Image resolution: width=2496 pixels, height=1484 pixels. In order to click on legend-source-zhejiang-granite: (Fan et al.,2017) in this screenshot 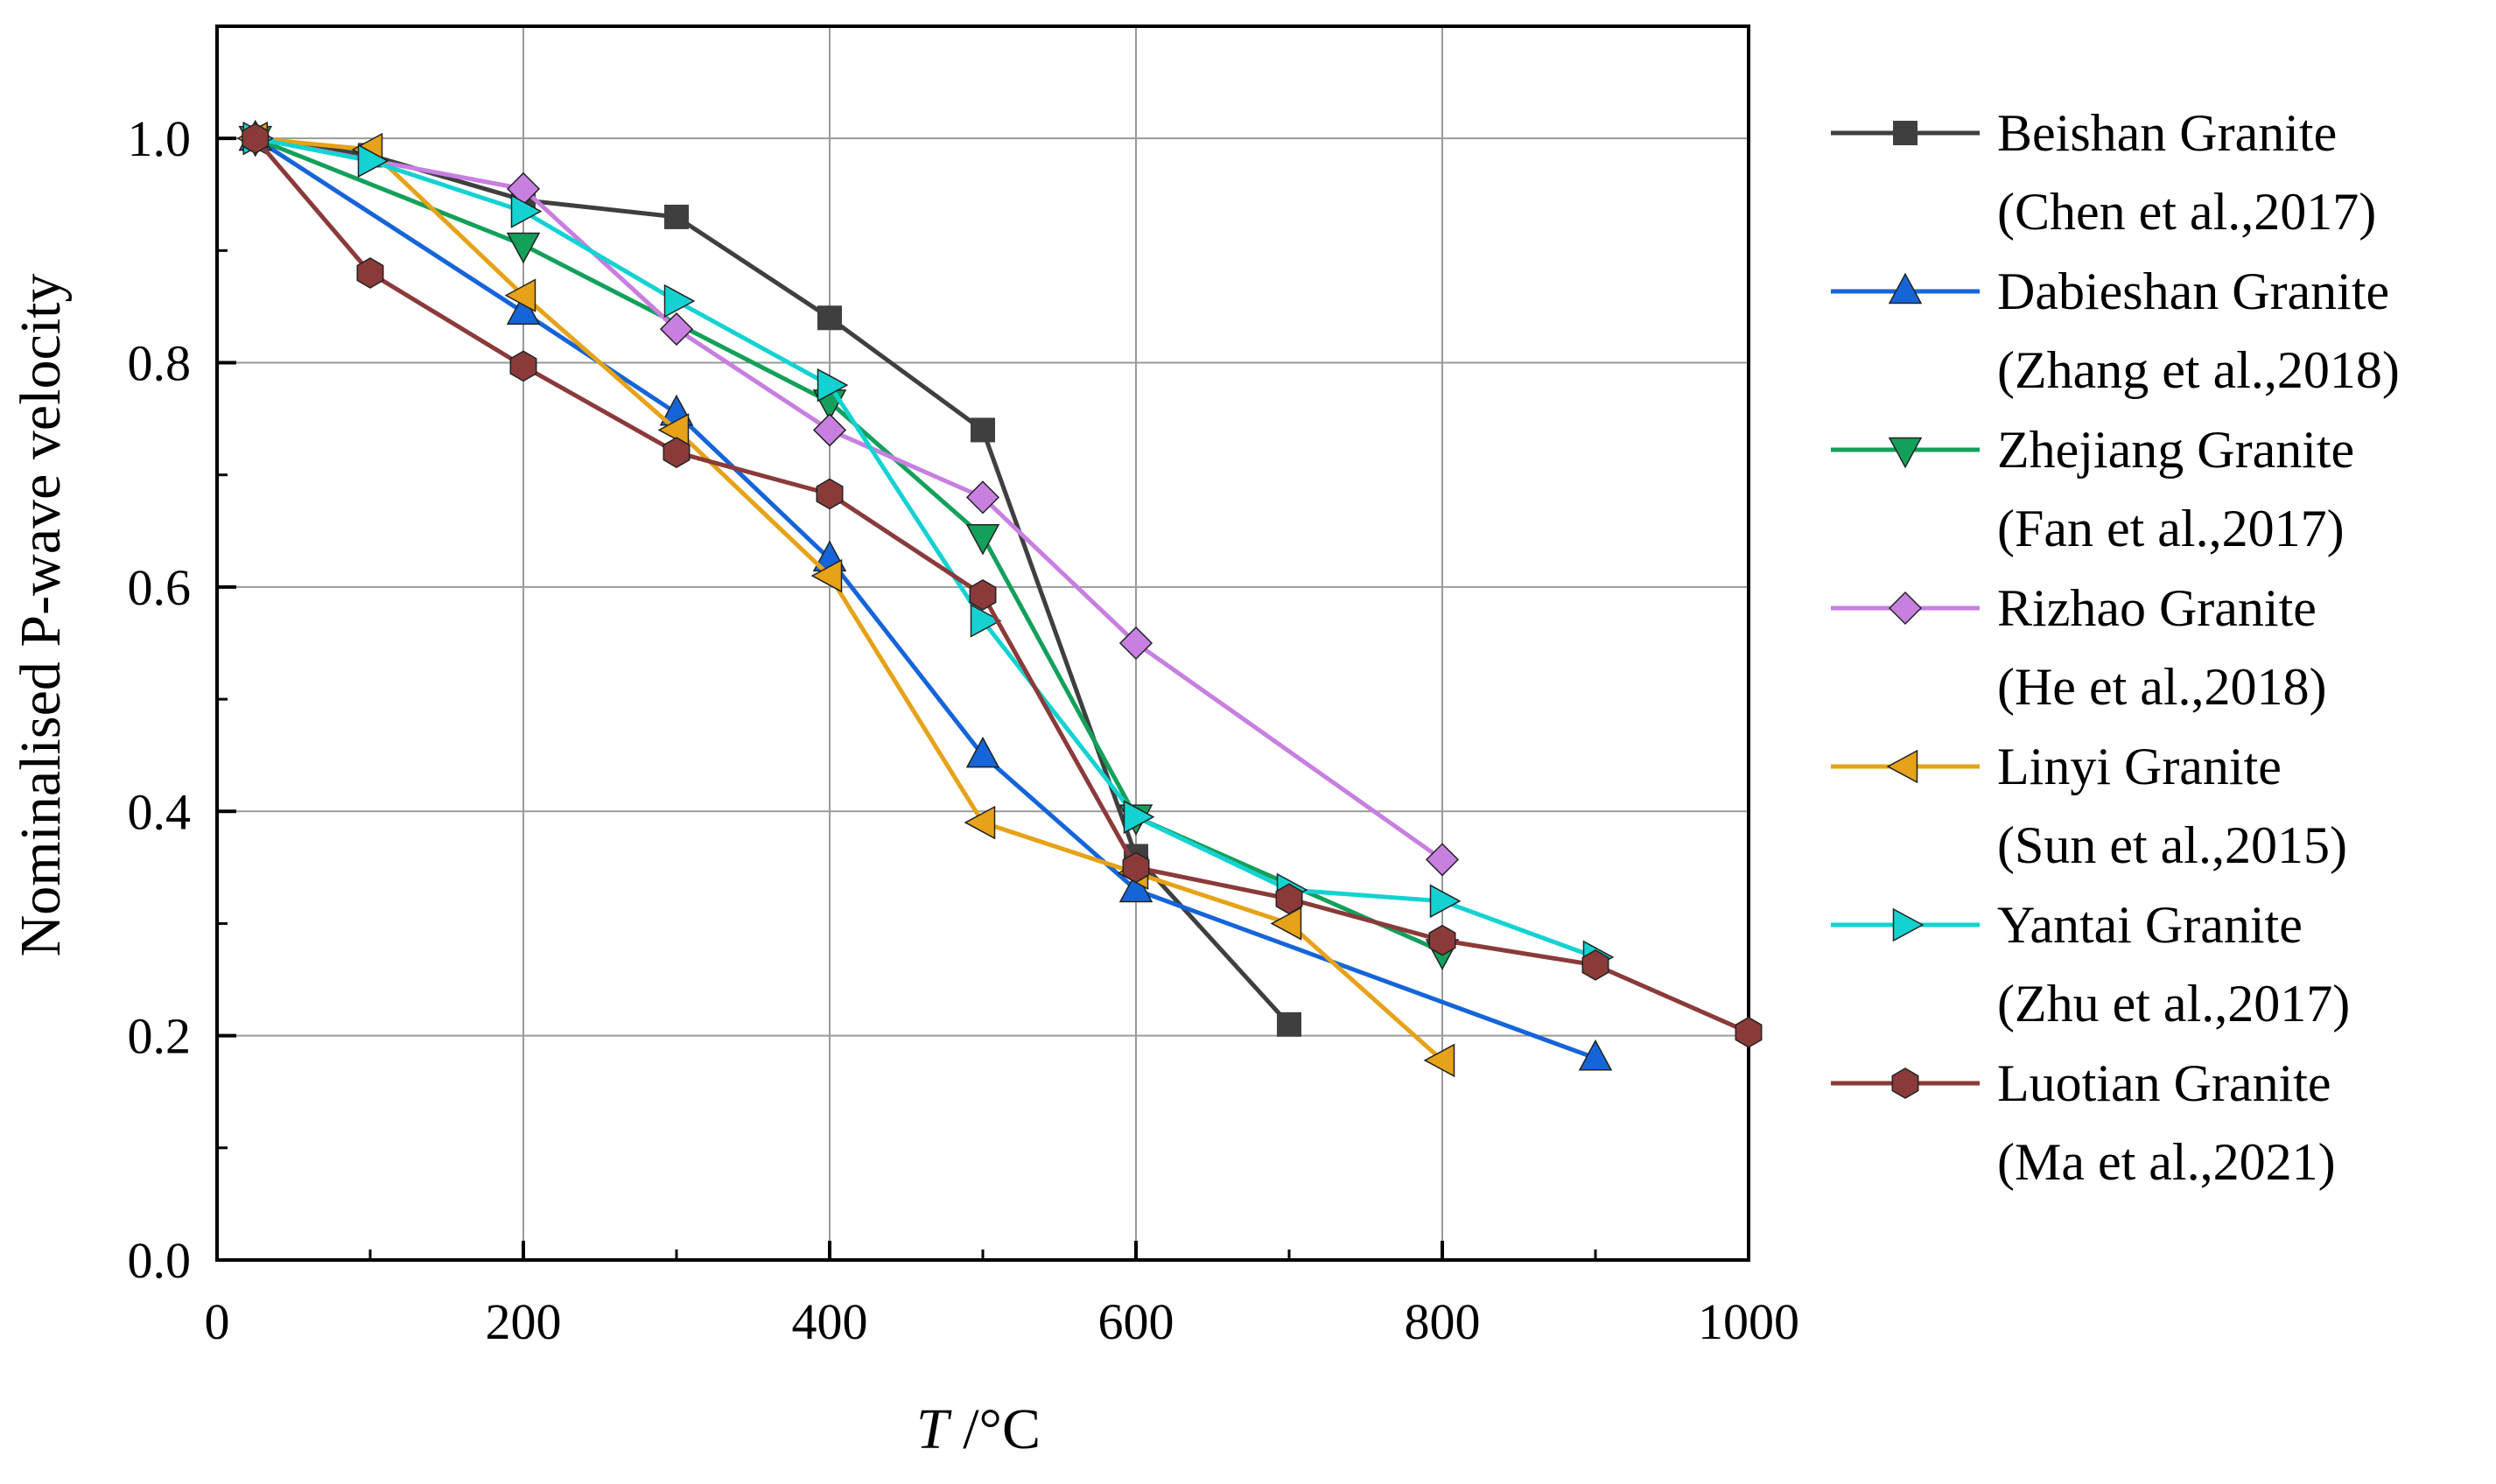, I will do `click(2171, 528)`.